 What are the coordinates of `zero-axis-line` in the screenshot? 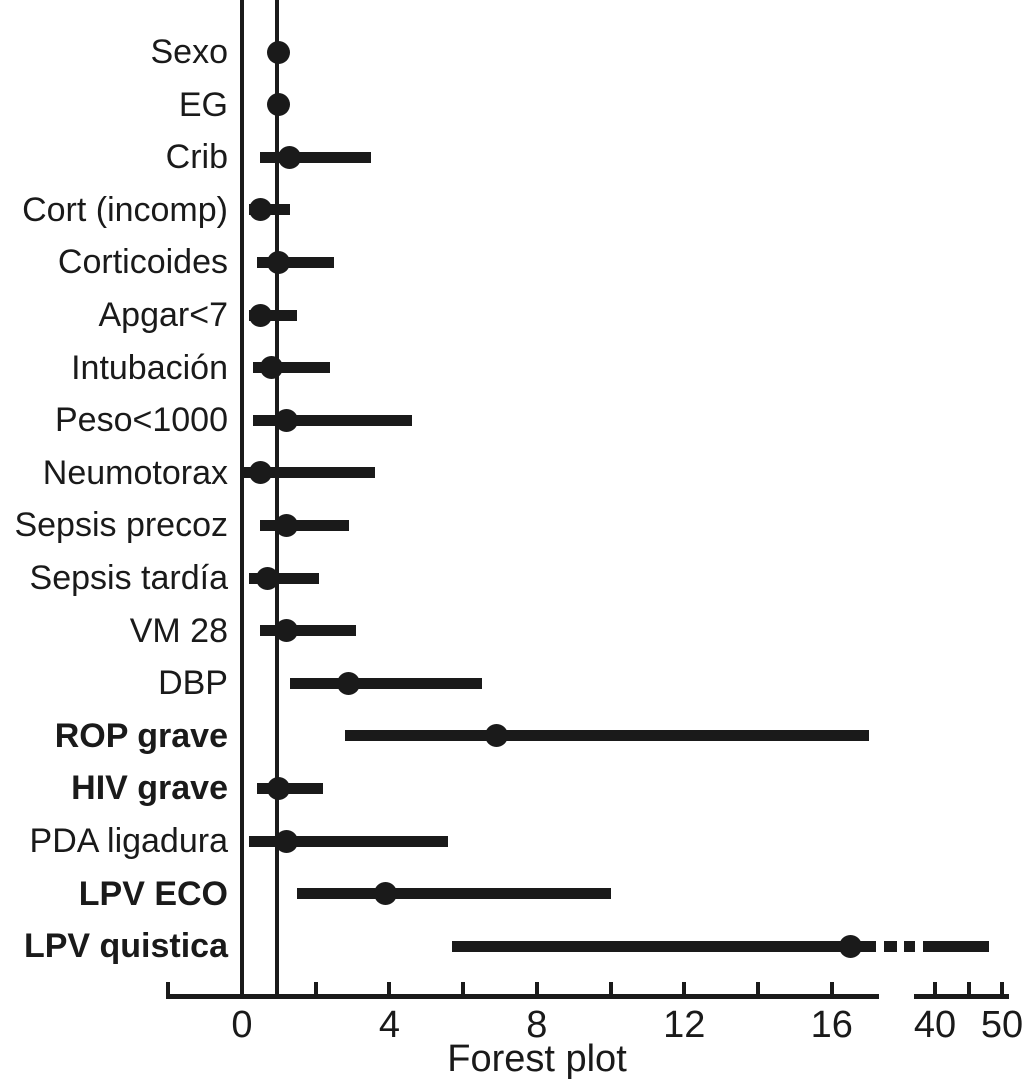 It's located at (242, 498).